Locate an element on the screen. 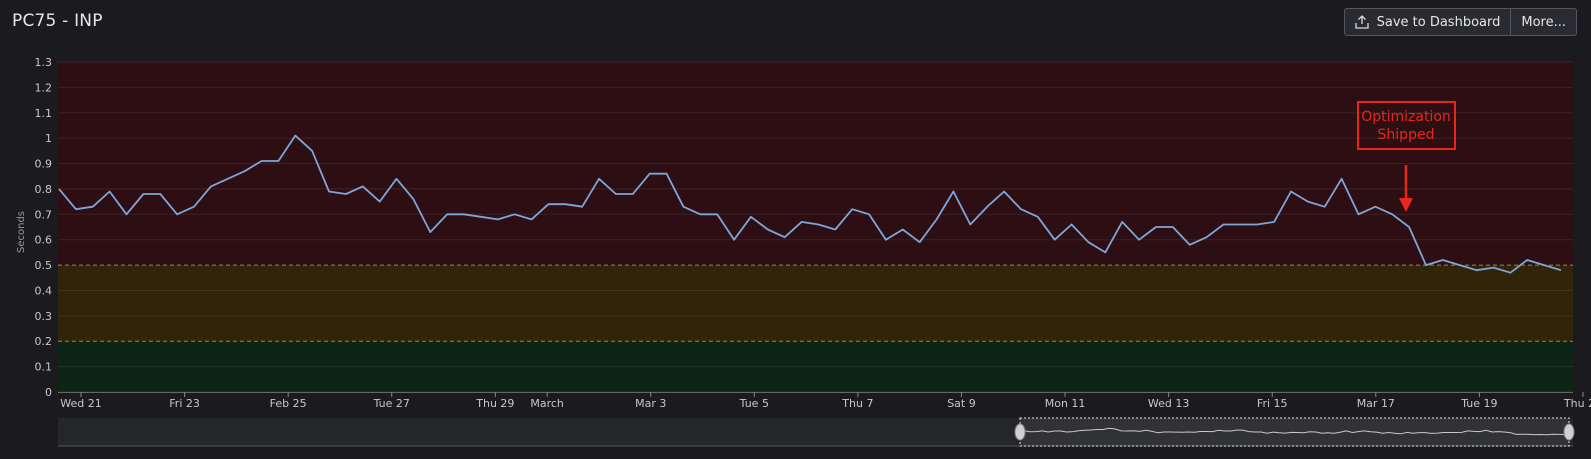 This screenshot has height=459, width=1591. x-tick-label: Sat 9 is located at coordinates (961, 403).